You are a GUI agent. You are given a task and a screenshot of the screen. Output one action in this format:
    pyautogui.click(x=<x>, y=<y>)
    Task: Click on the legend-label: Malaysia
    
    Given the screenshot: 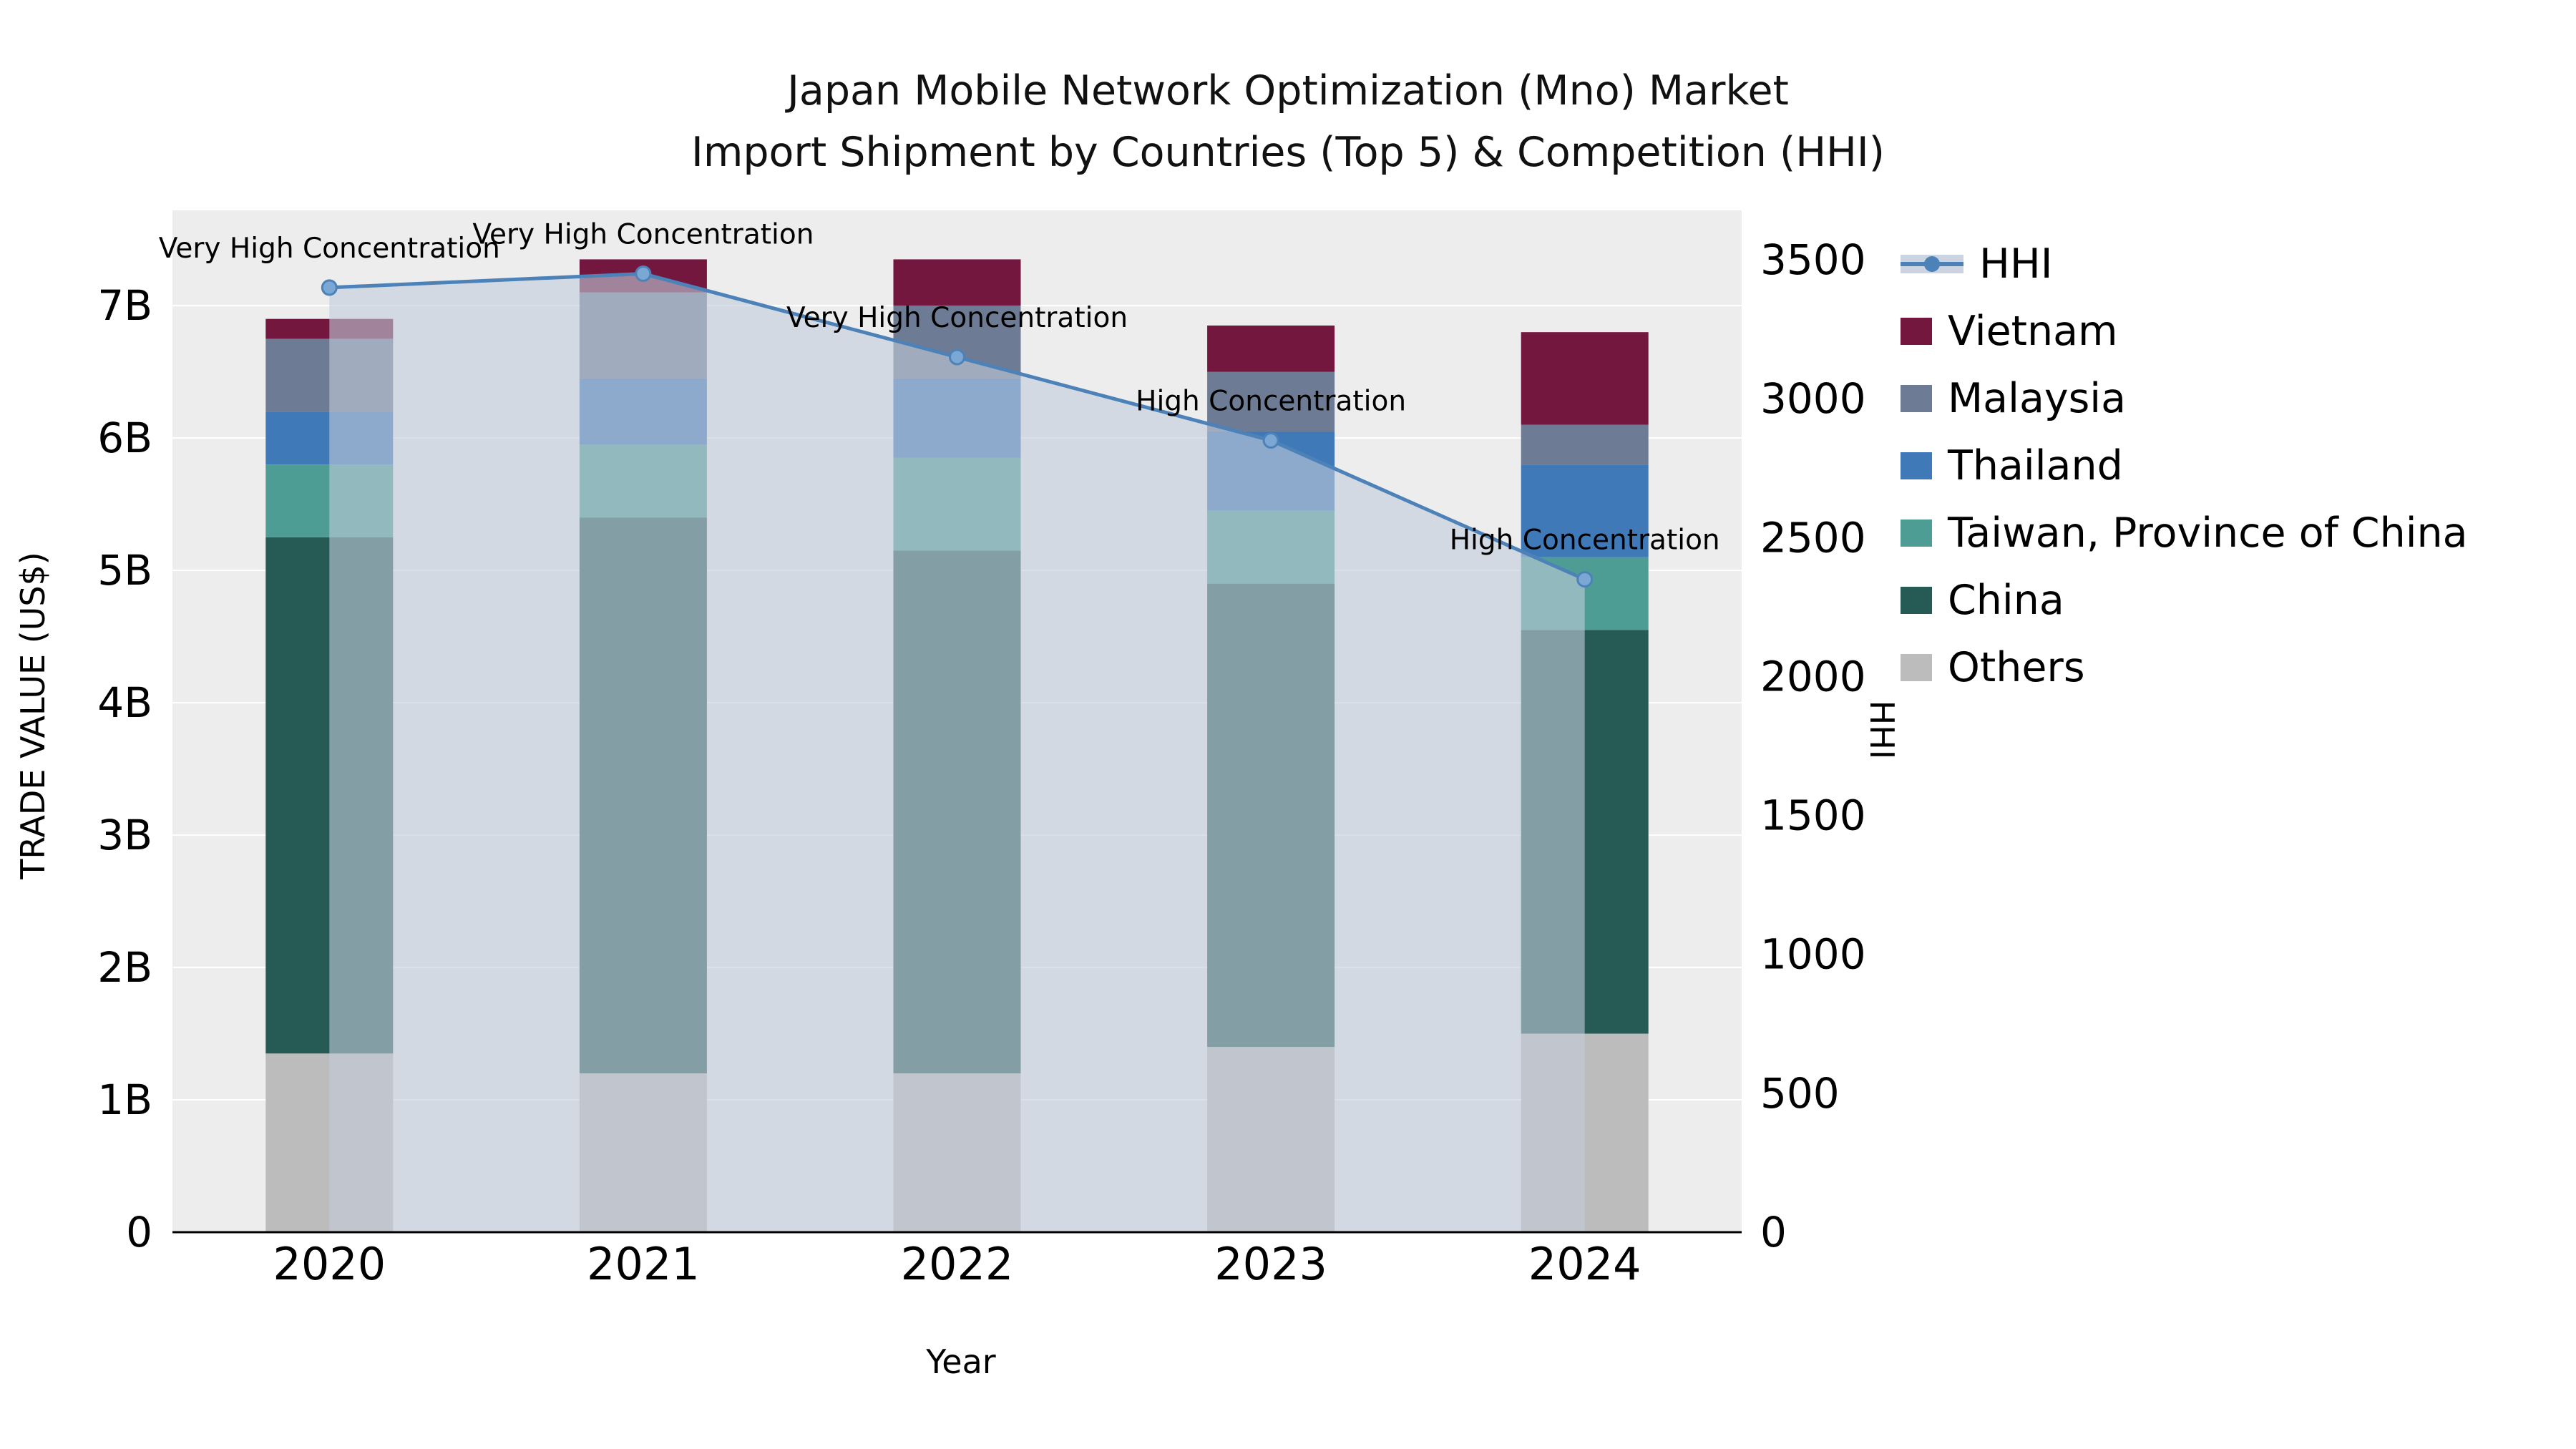 What is the action you would take?
    pyautogui.click(x=2037, y=398)
    